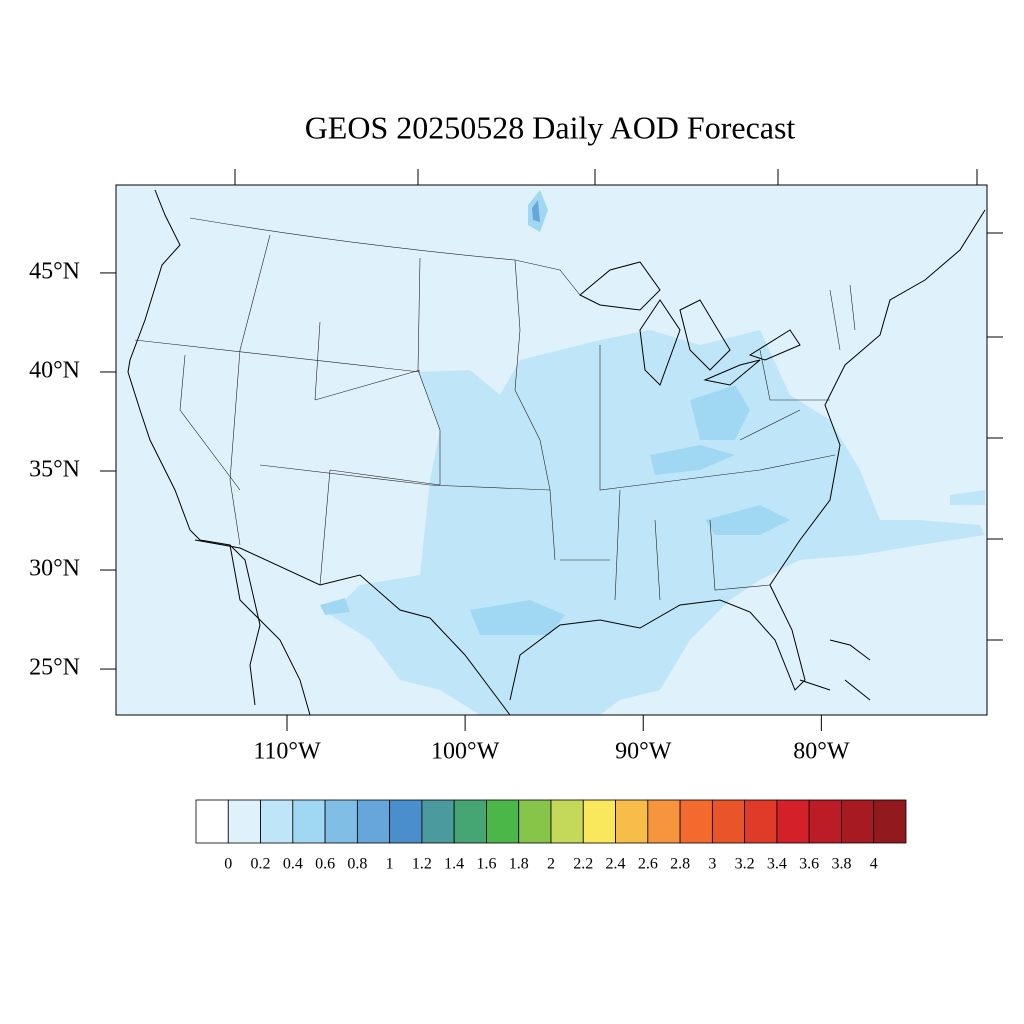 The height and width of the screenshot is (1024, 1024). I want to click on y-tick-label: 30°N, so click(54, 569).